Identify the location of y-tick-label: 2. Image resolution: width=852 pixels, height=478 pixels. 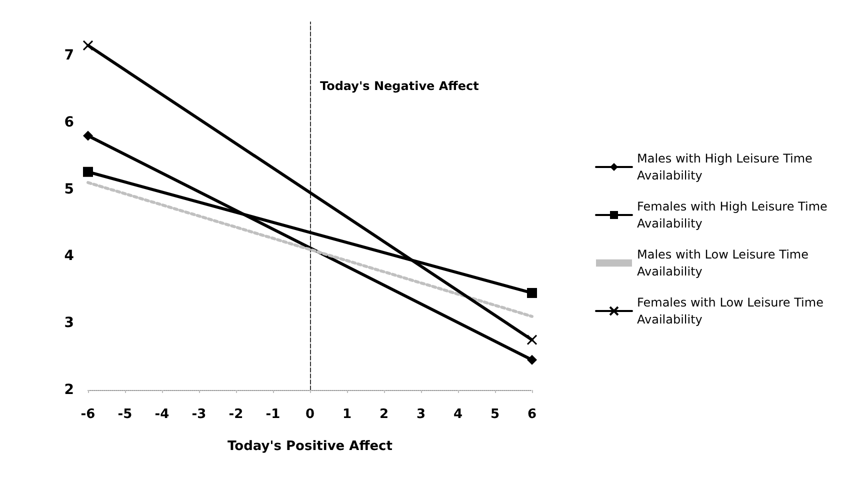
(69, 390).